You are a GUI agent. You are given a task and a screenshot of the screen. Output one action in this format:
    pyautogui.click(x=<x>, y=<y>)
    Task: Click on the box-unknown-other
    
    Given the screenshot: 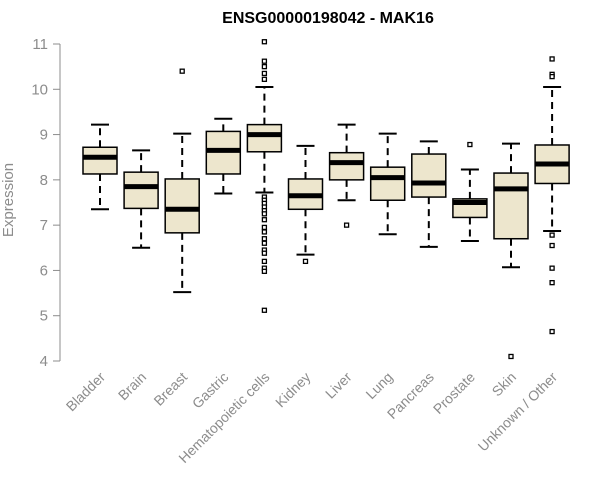 What is the action you would take?
    pyautogui.click(x=552, y=195)
    